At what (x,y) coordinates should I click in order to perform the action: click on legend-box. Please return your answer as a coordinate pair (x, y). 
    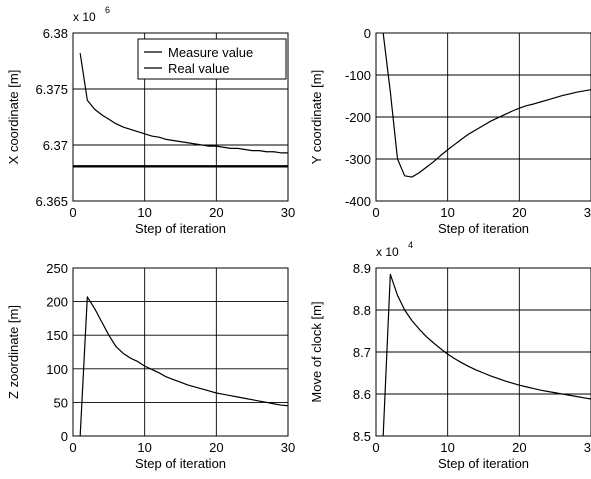
    Looking at the image, I should click on (212, 59).